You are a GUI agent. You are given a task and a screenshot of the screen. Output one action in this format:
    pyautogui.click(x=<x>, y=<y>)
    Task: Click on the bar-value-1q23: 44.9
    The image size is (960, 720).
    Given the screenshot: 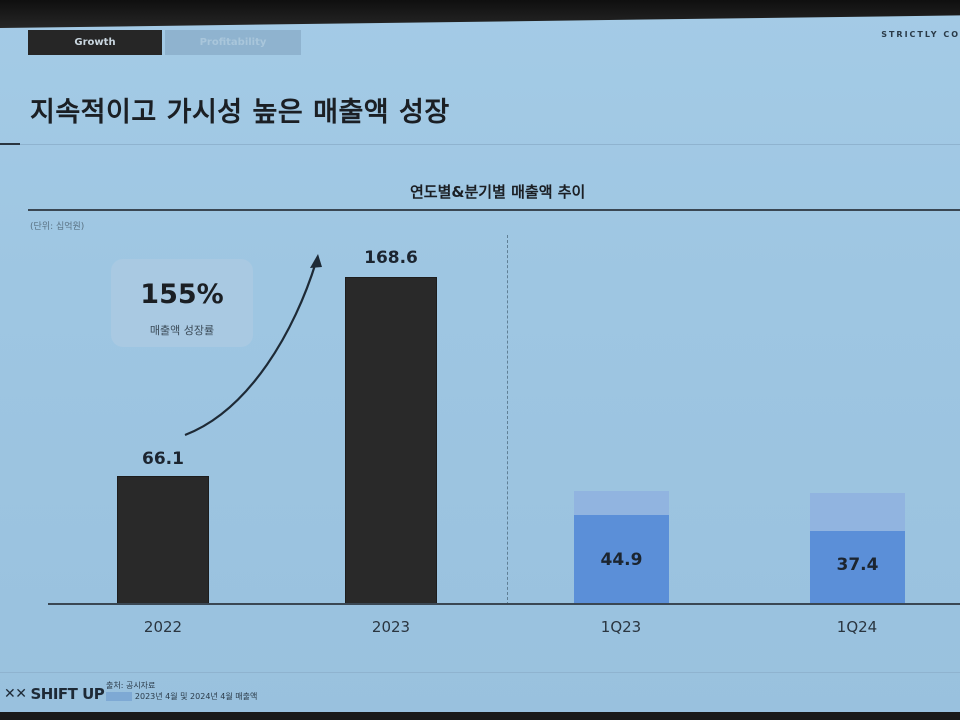 What is the action you would take?
    pyautogui.click(x=621, y=560)
    